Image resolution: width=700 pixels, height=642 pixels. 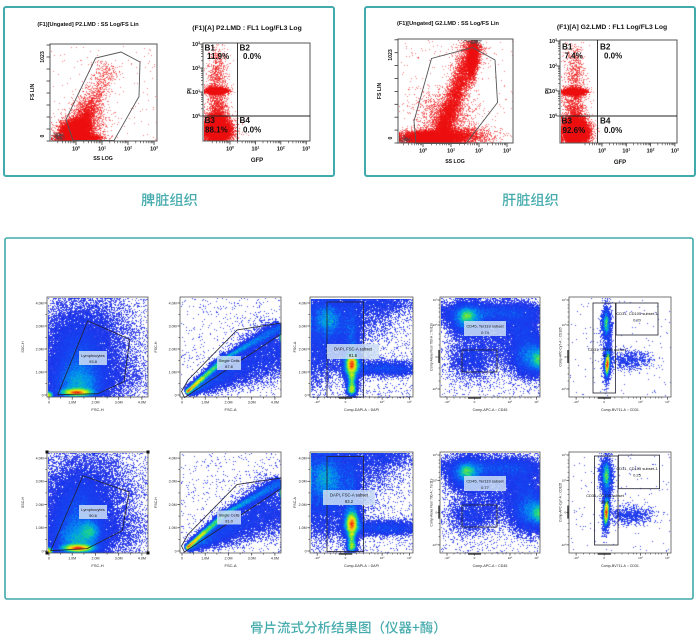 What do you see at coordinates (93, 361) in the screenshot?
I see `svg-text: 93.8` at bounding box center [93, 361].